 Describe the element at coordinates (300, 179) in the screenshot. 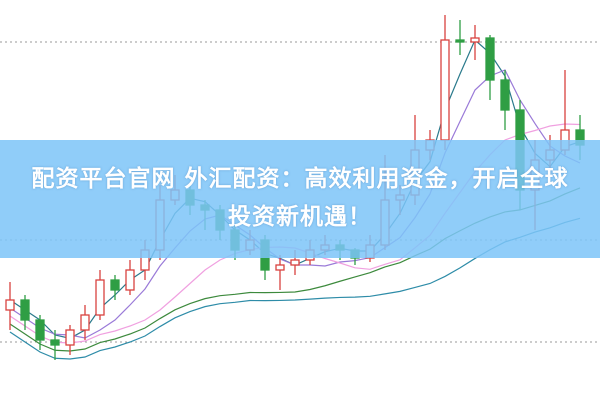

I see `banner-title-line1: 配资平台官网 外汇配资：高效利用资金，开启全球` at that location.